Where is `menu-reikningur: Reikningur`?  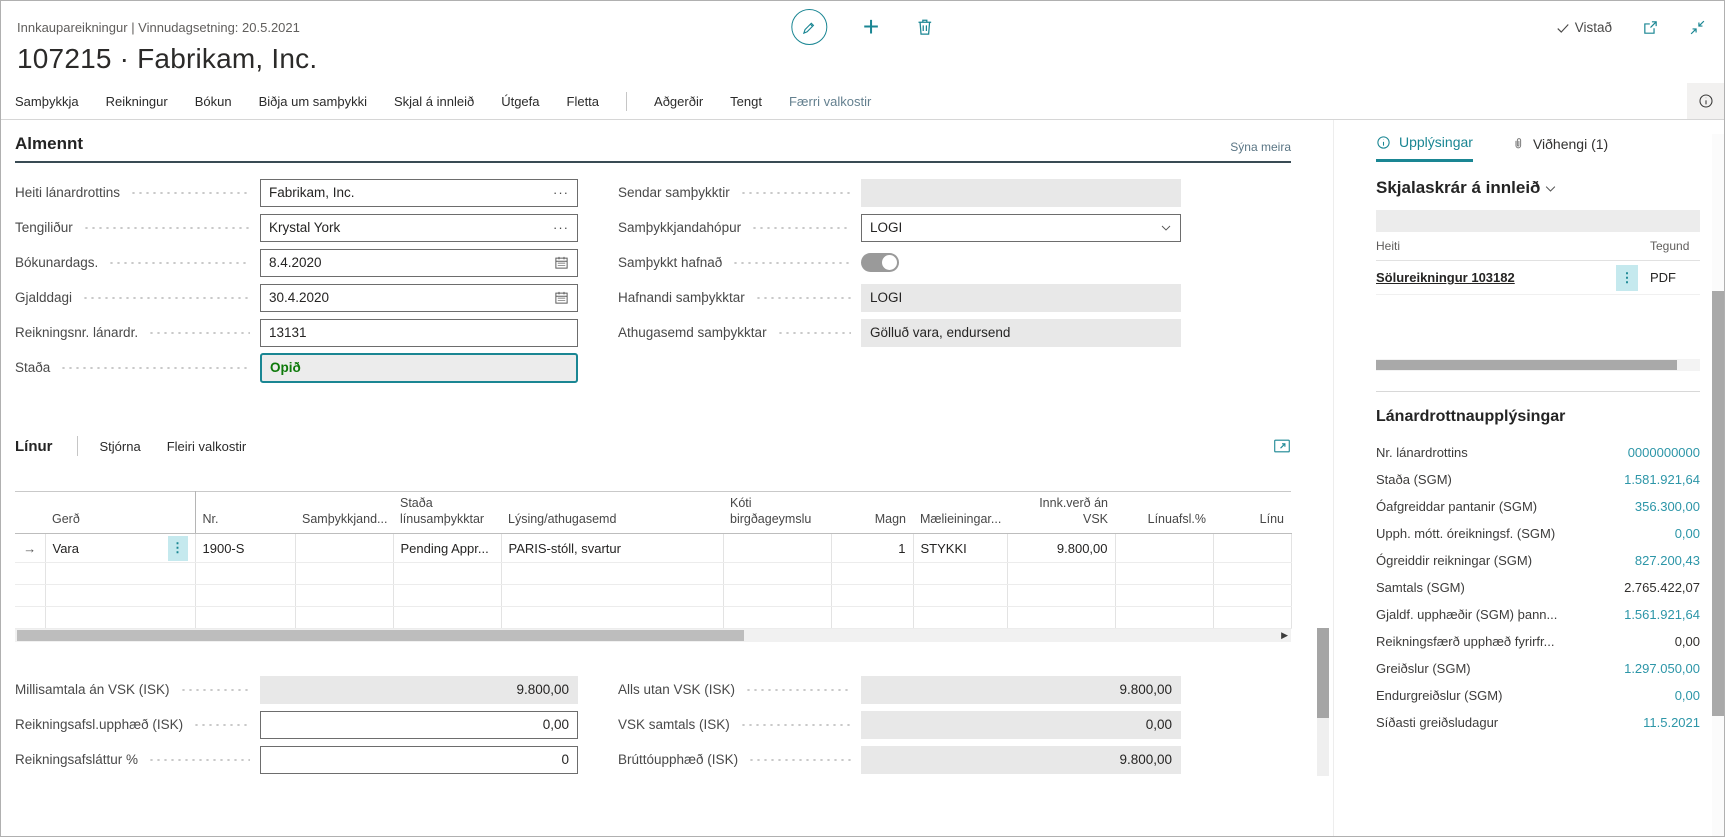 menu-reikningur: Reikningur is located at coordinates (136, 101).